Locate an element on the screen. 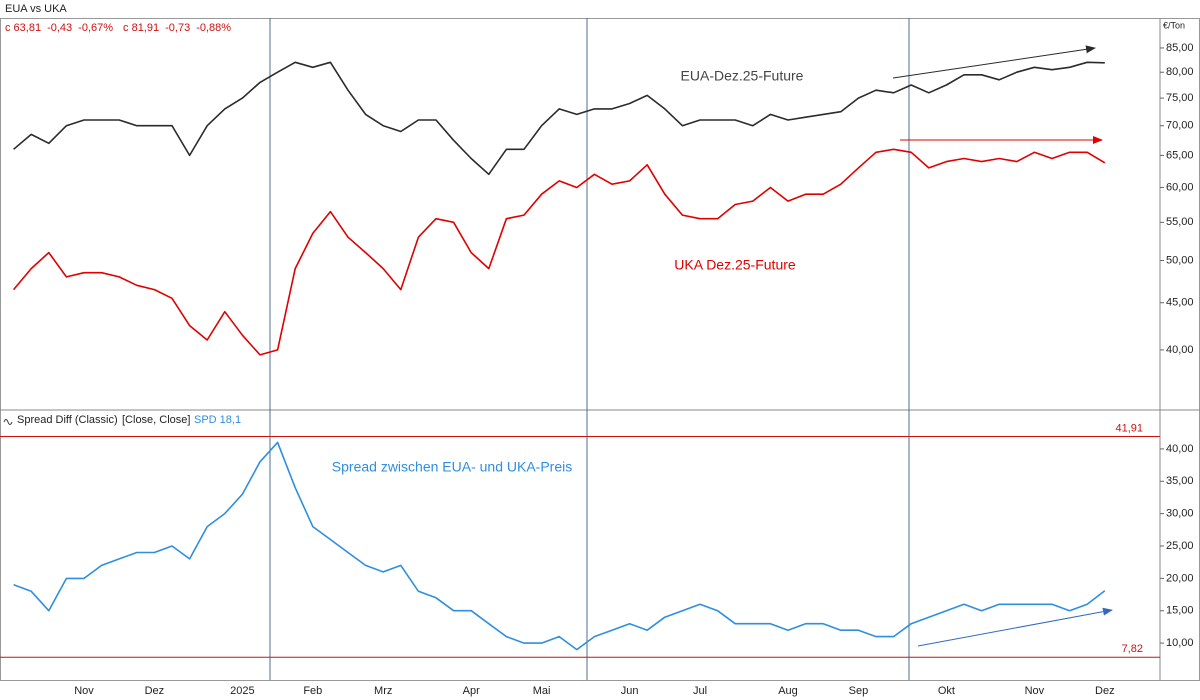 This screenshot has width=1200, height=700. price-readout: -0,43 is located at coordinates (59, 28).